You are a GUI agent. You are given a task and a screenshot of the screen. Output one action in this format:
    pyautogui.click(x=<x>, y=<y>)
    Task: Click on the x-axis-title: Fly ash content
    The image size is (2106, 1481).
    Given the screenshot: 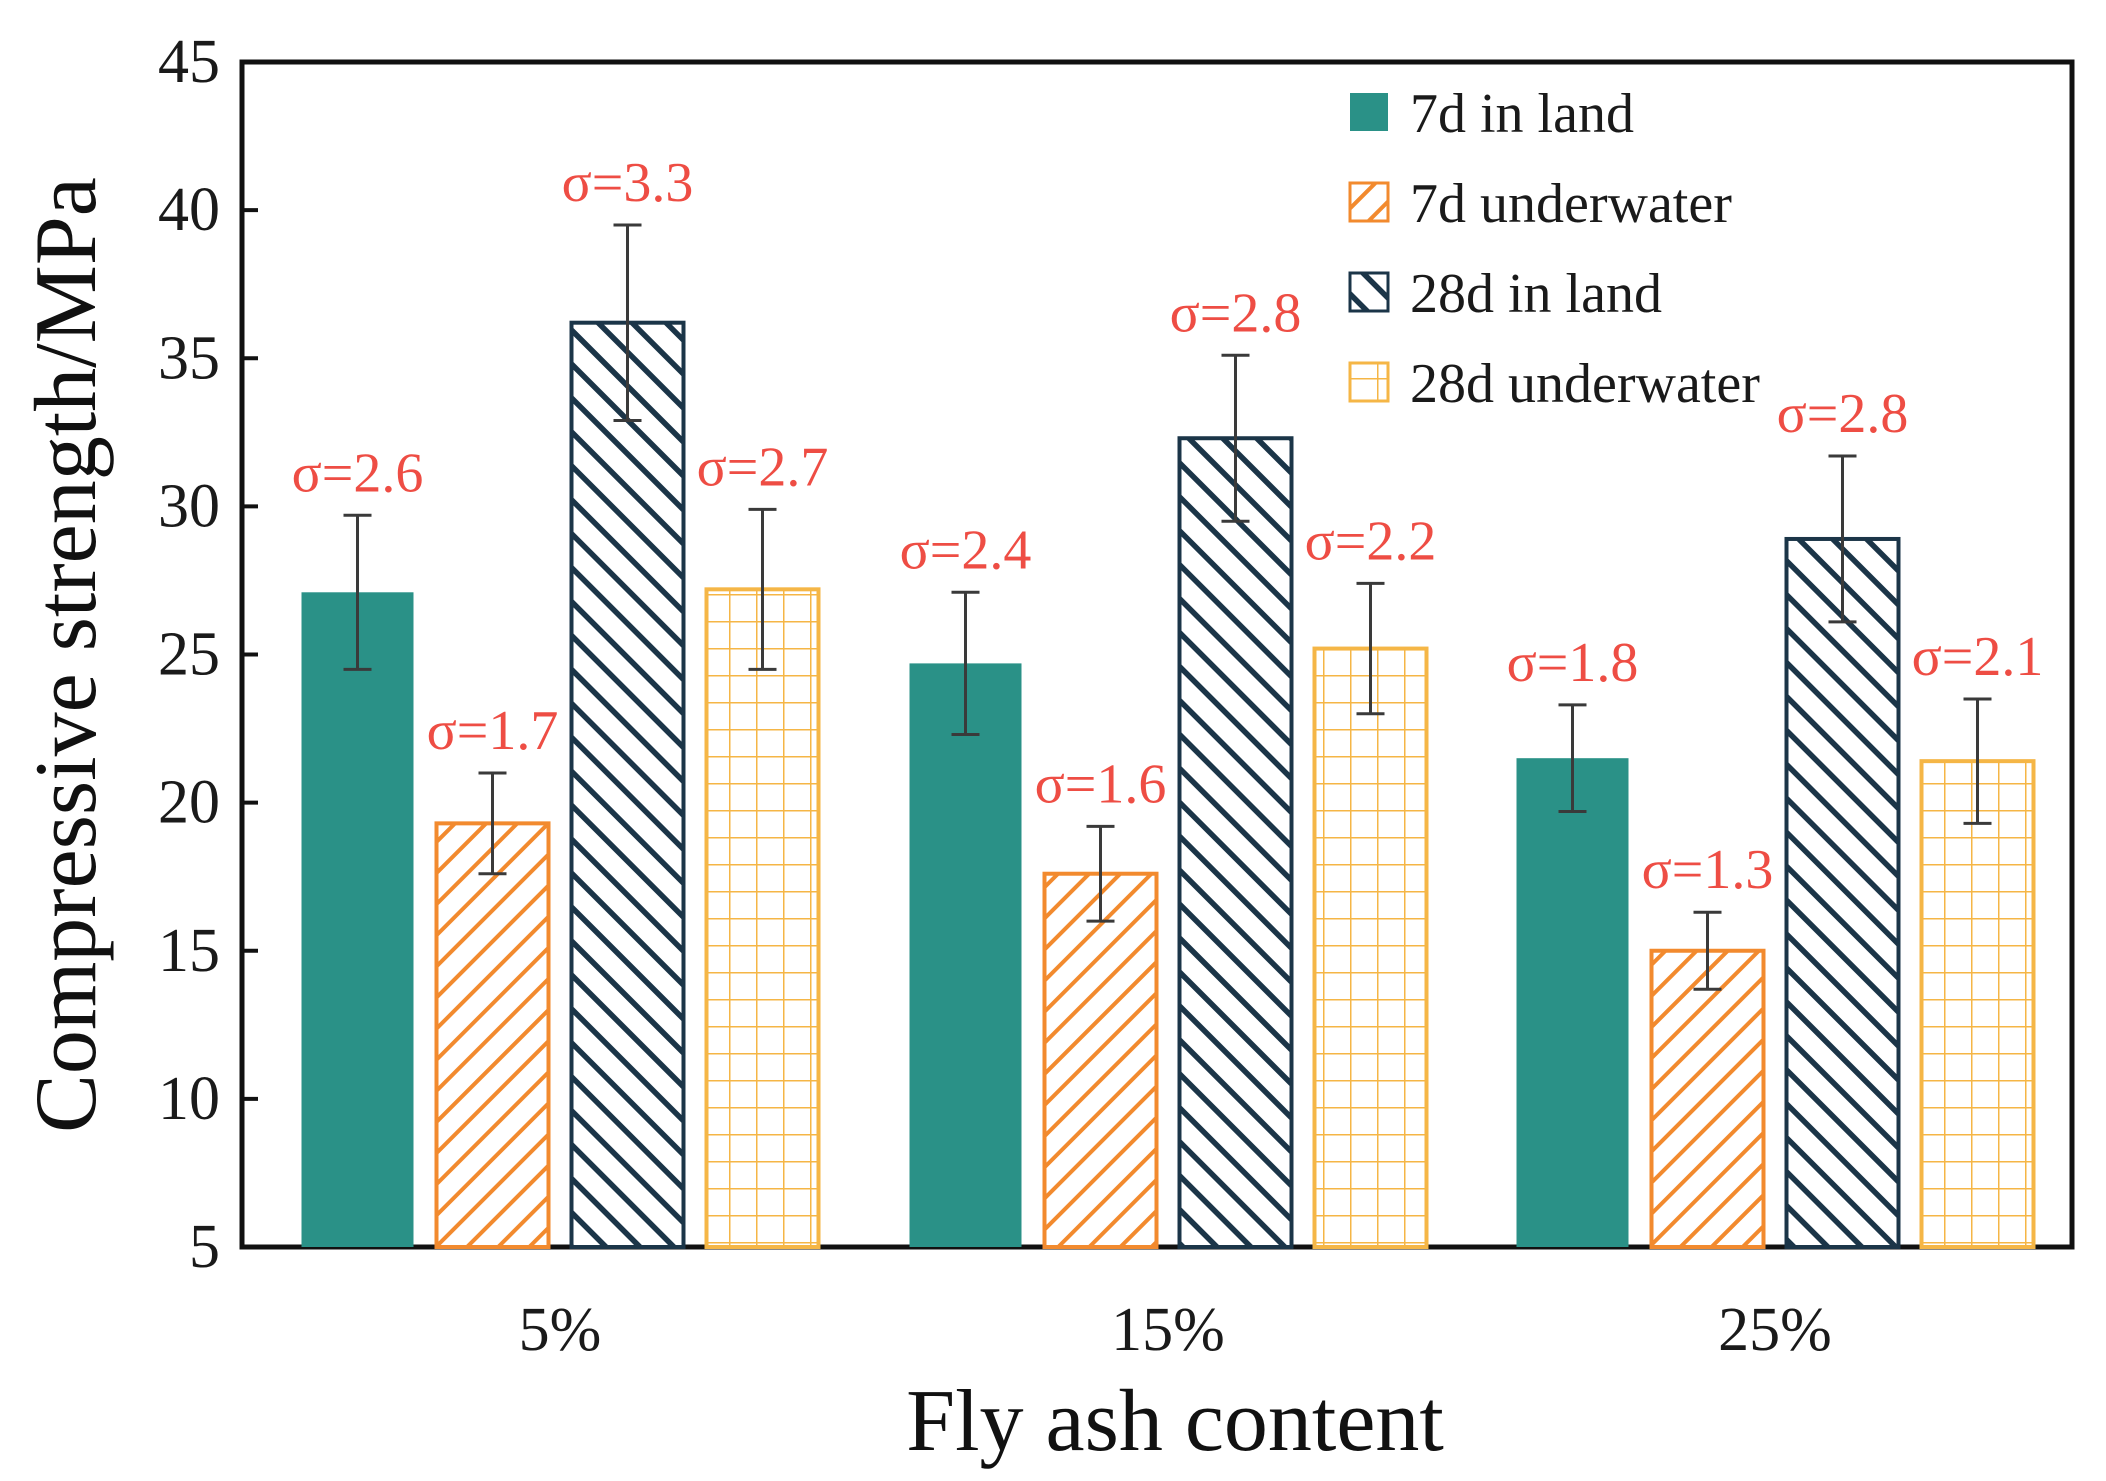 What is the action you would take?
    pyautogui.click(x=1175, y=1421)
    